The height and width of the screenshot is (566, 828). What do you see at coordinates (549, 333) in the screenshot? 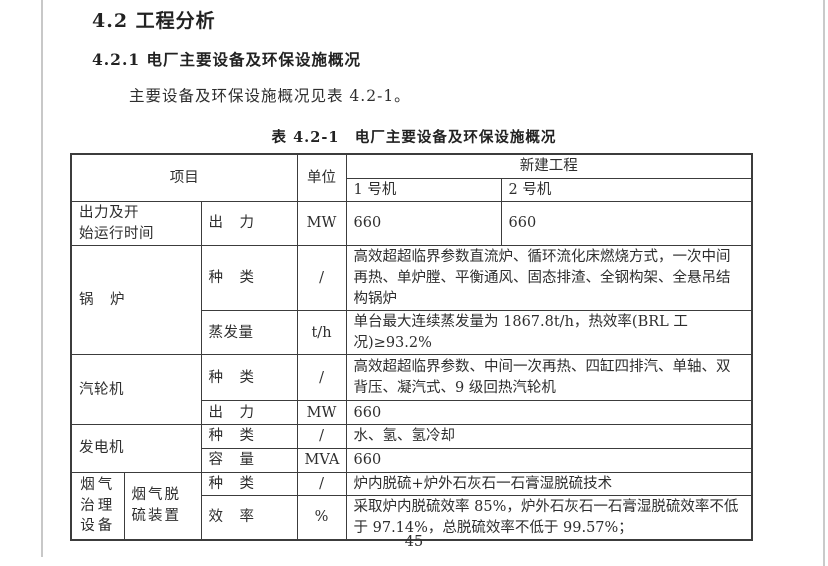
I see `cell-value-evaporation: 单台最大连续蒸发量为 1867.8t/h，热效率(BRL 工况)≥93.2%` at bounding box center [549, 333].